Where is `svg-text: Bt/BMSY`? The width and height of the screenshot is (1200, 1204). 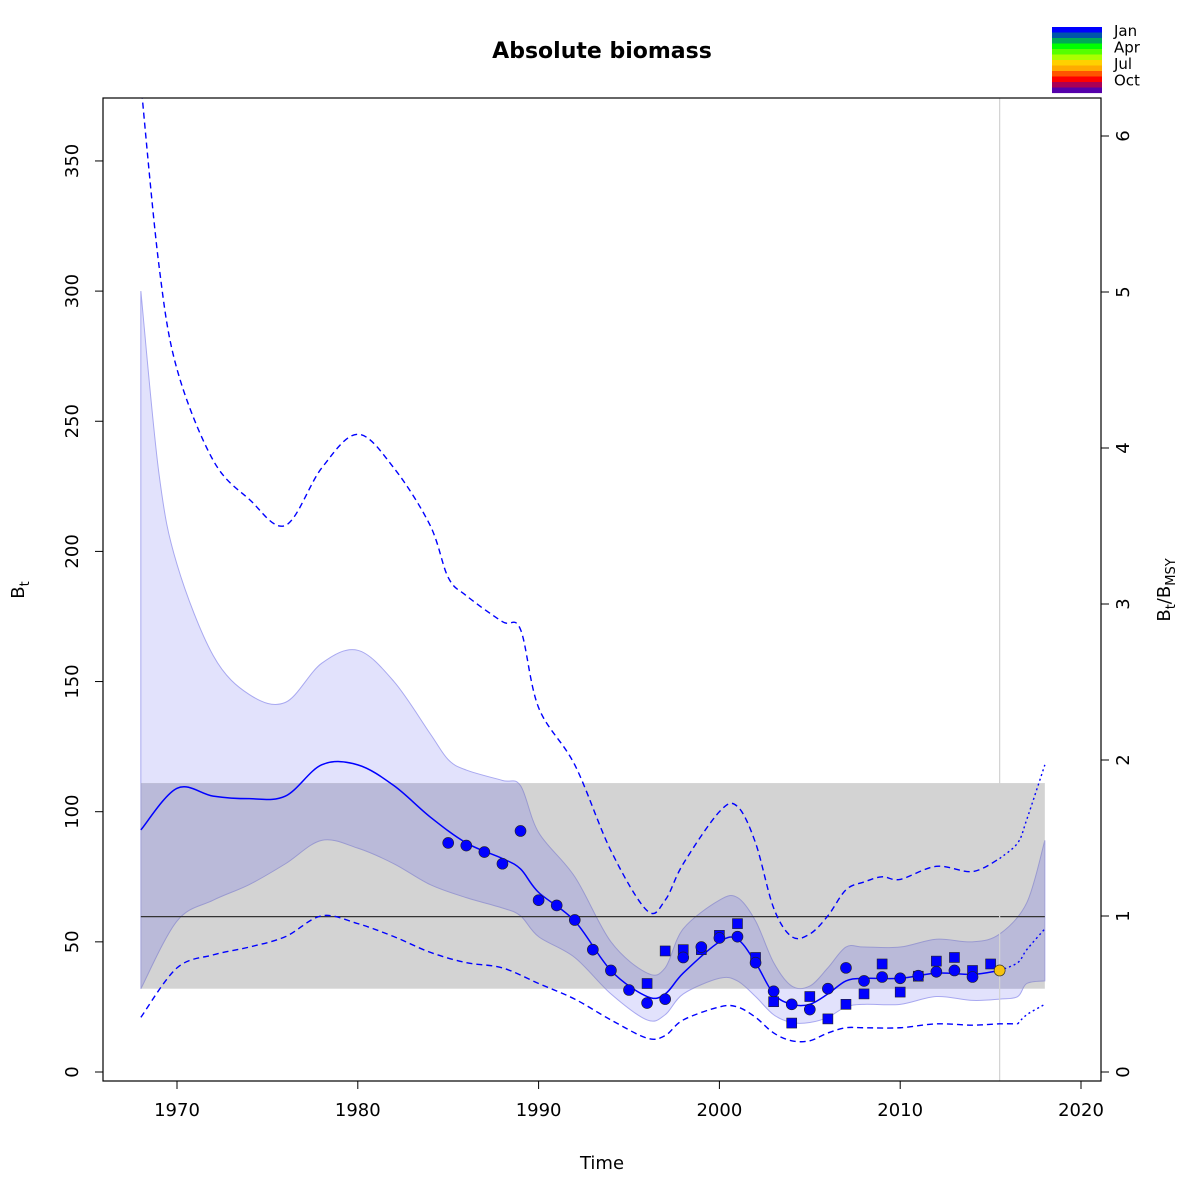 svg-text: Bt/BMSY is located at coordinates (1166, 589).